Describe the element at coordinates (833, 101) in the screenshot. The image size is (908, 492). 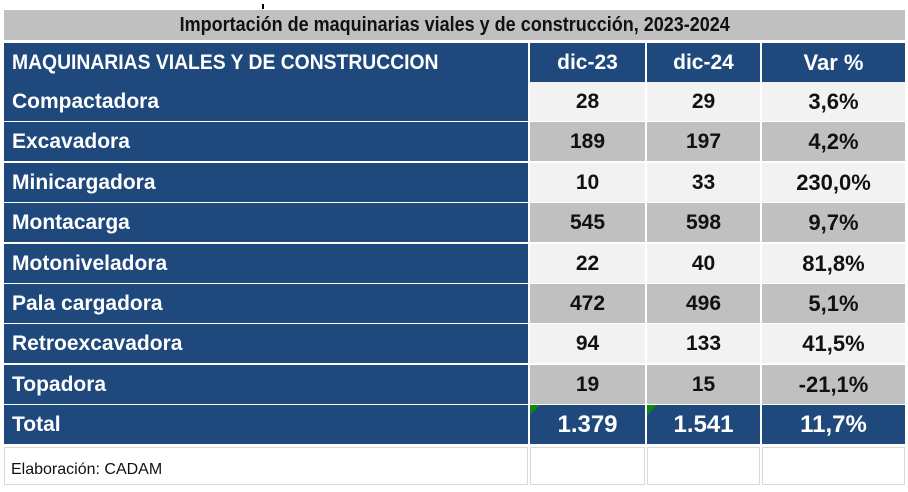
I see `row-var: 3,6%` at that location.